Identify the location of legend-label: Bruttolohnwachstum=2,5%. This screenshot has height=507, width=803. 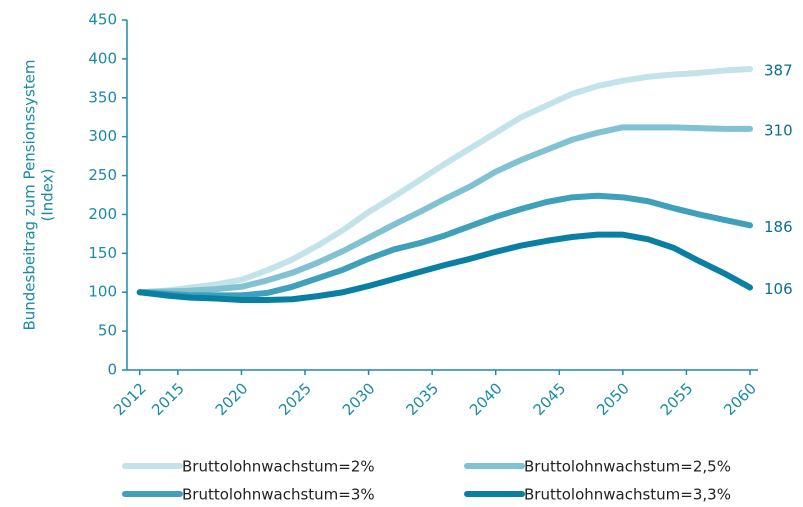
(627, 467).